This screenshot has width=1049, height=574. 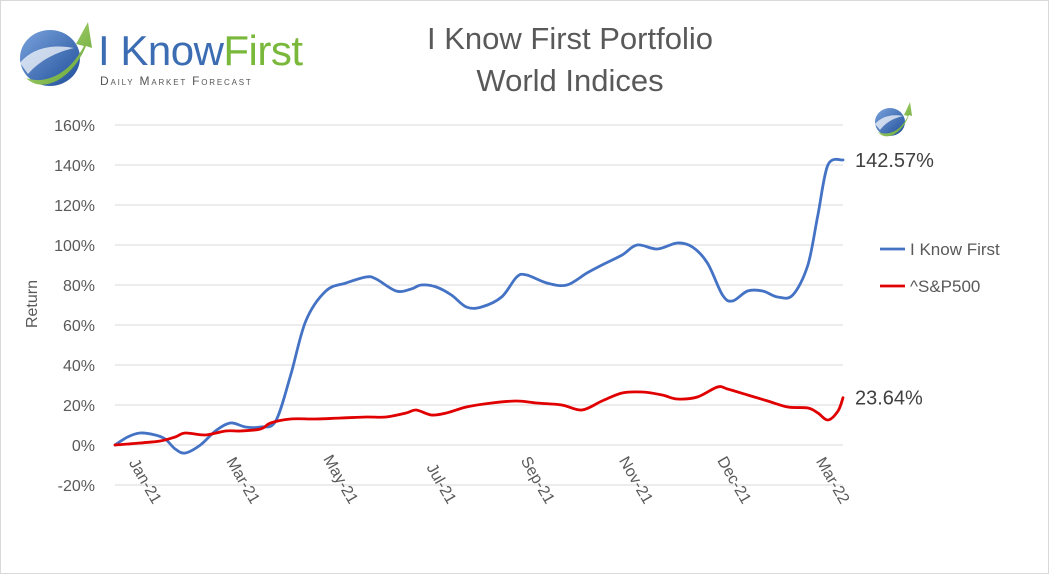 What do you see at coordinates (570, 38) in the screenshot?
I see `chart-title-line1: I Know First Portfolio` at bounding box center [570, 38].